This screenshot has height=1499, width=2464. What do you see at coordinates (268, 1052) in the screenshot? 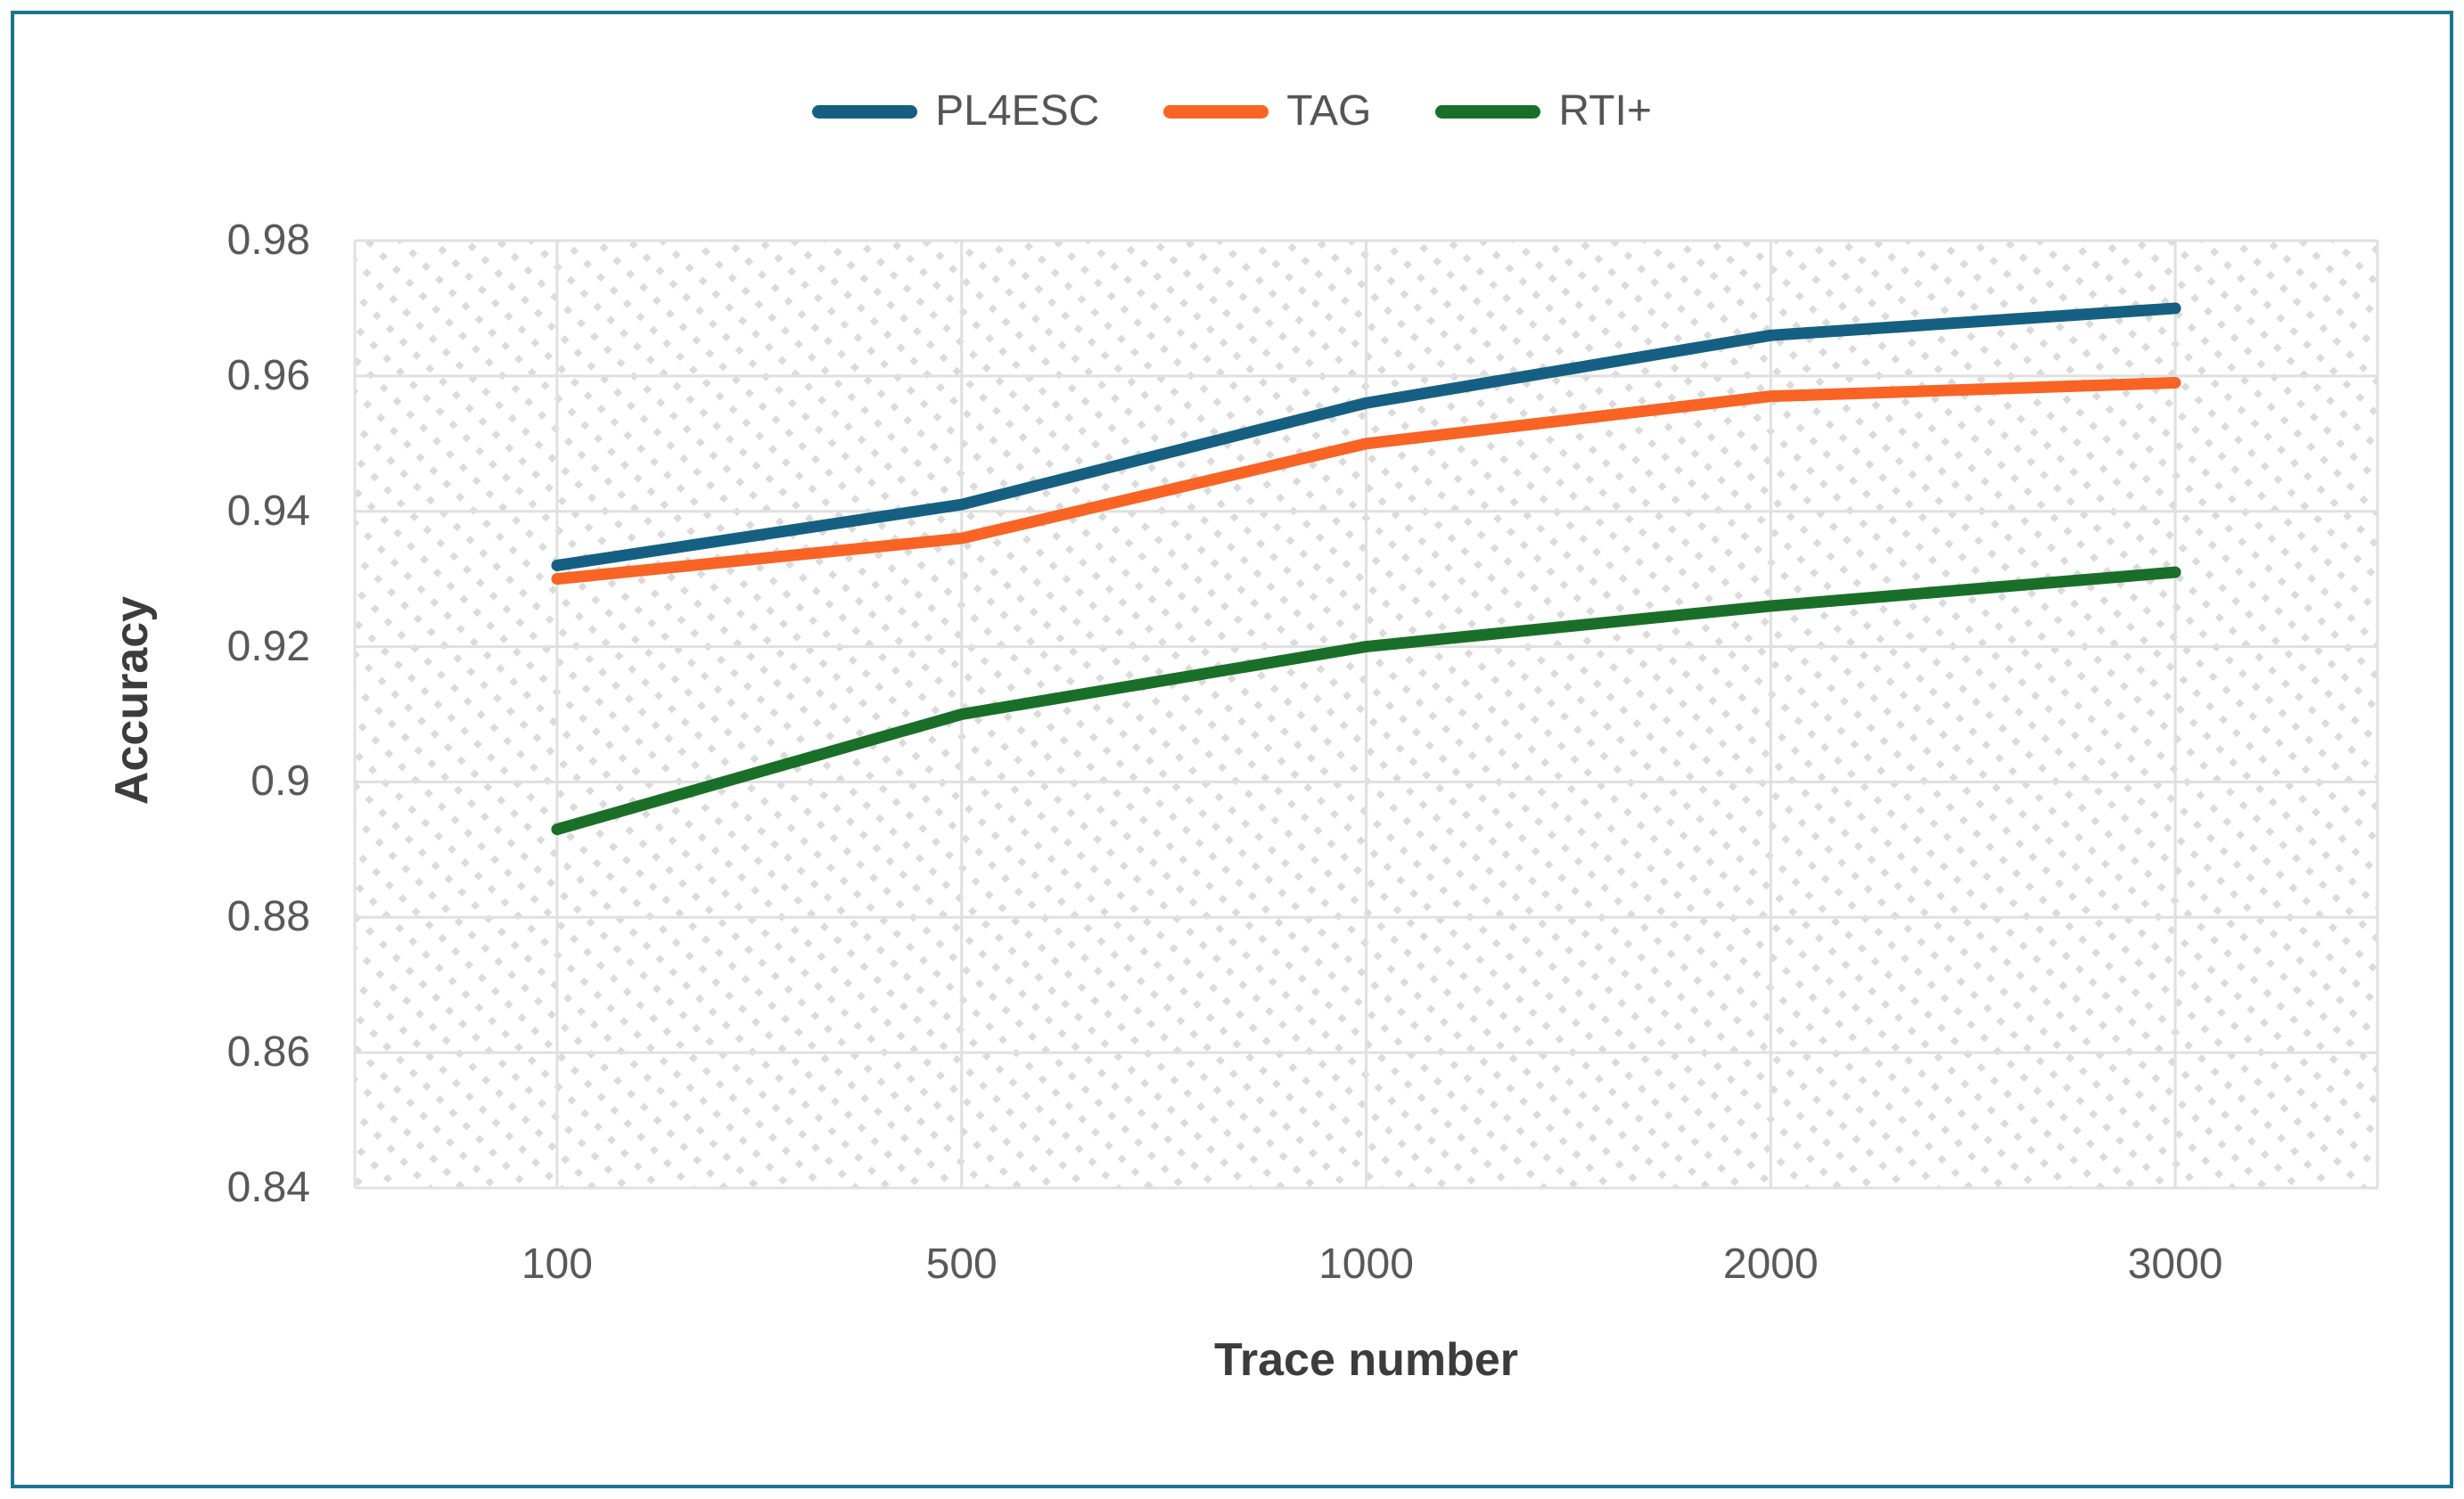
I see `y-tick-label: 0.86` at bounding box center [268, 1052].